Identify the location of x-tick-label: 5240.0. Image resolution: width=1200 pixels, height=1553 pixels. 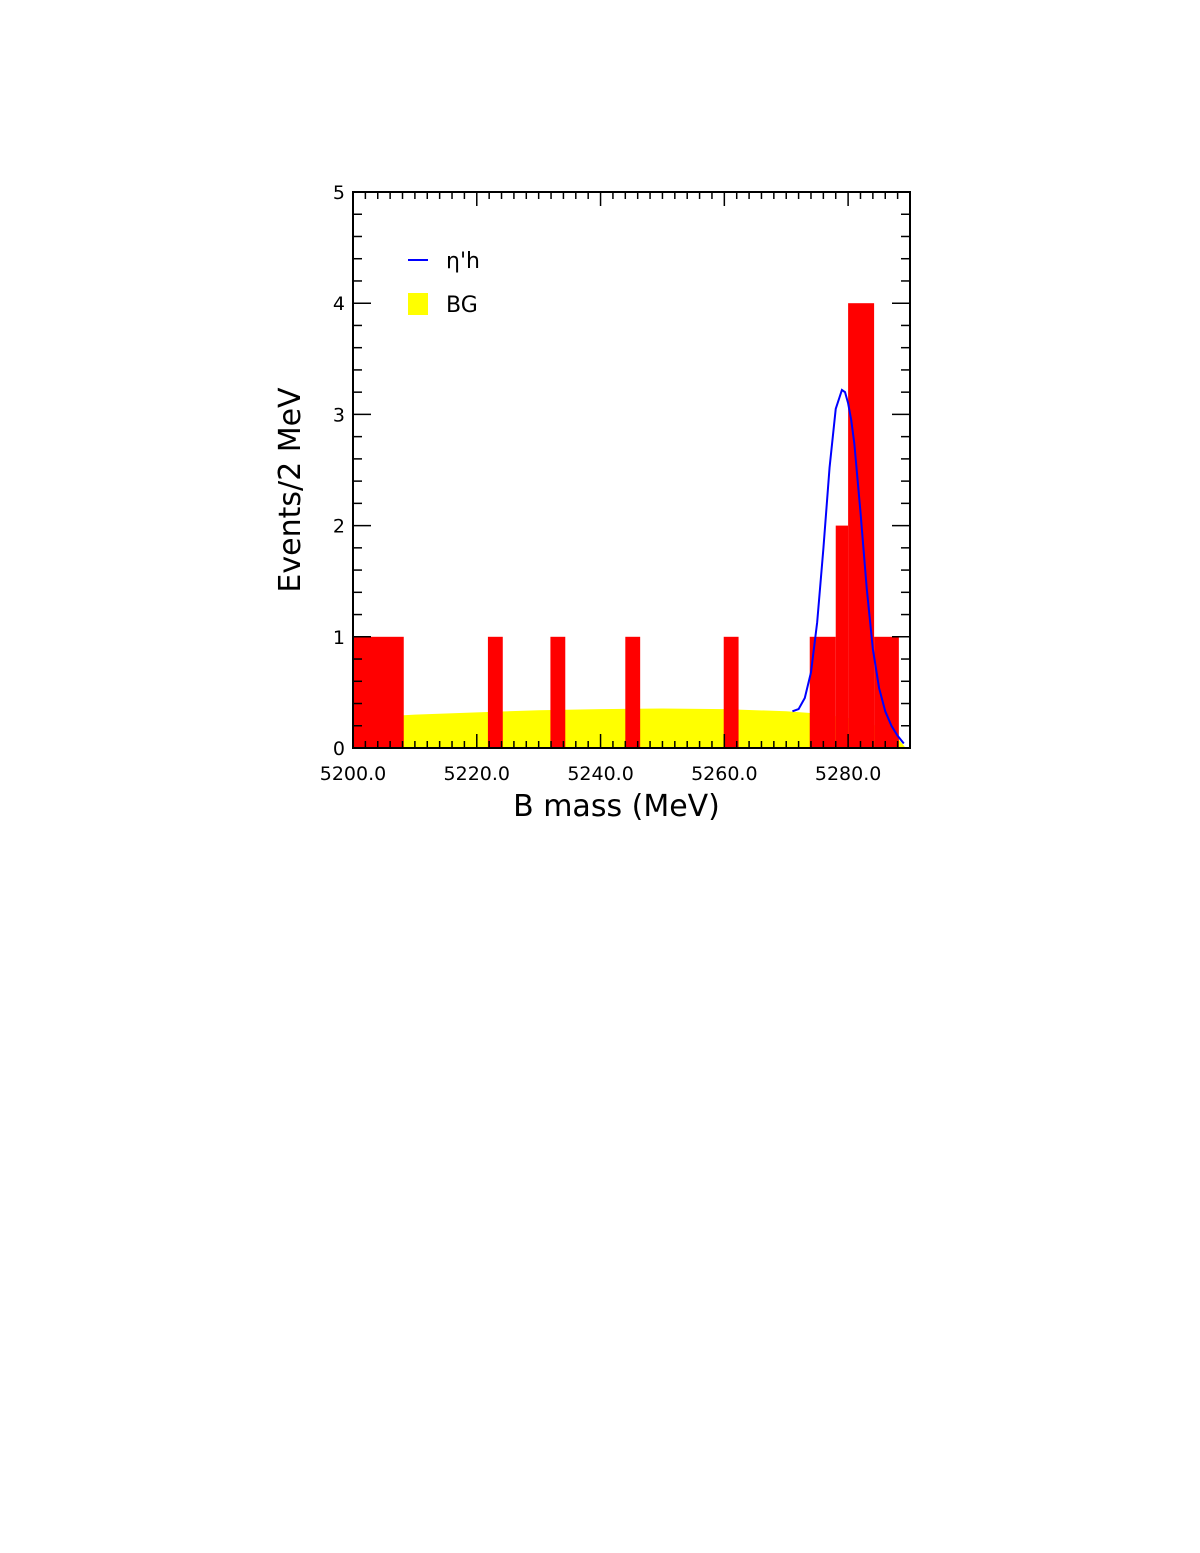
(600, 774).